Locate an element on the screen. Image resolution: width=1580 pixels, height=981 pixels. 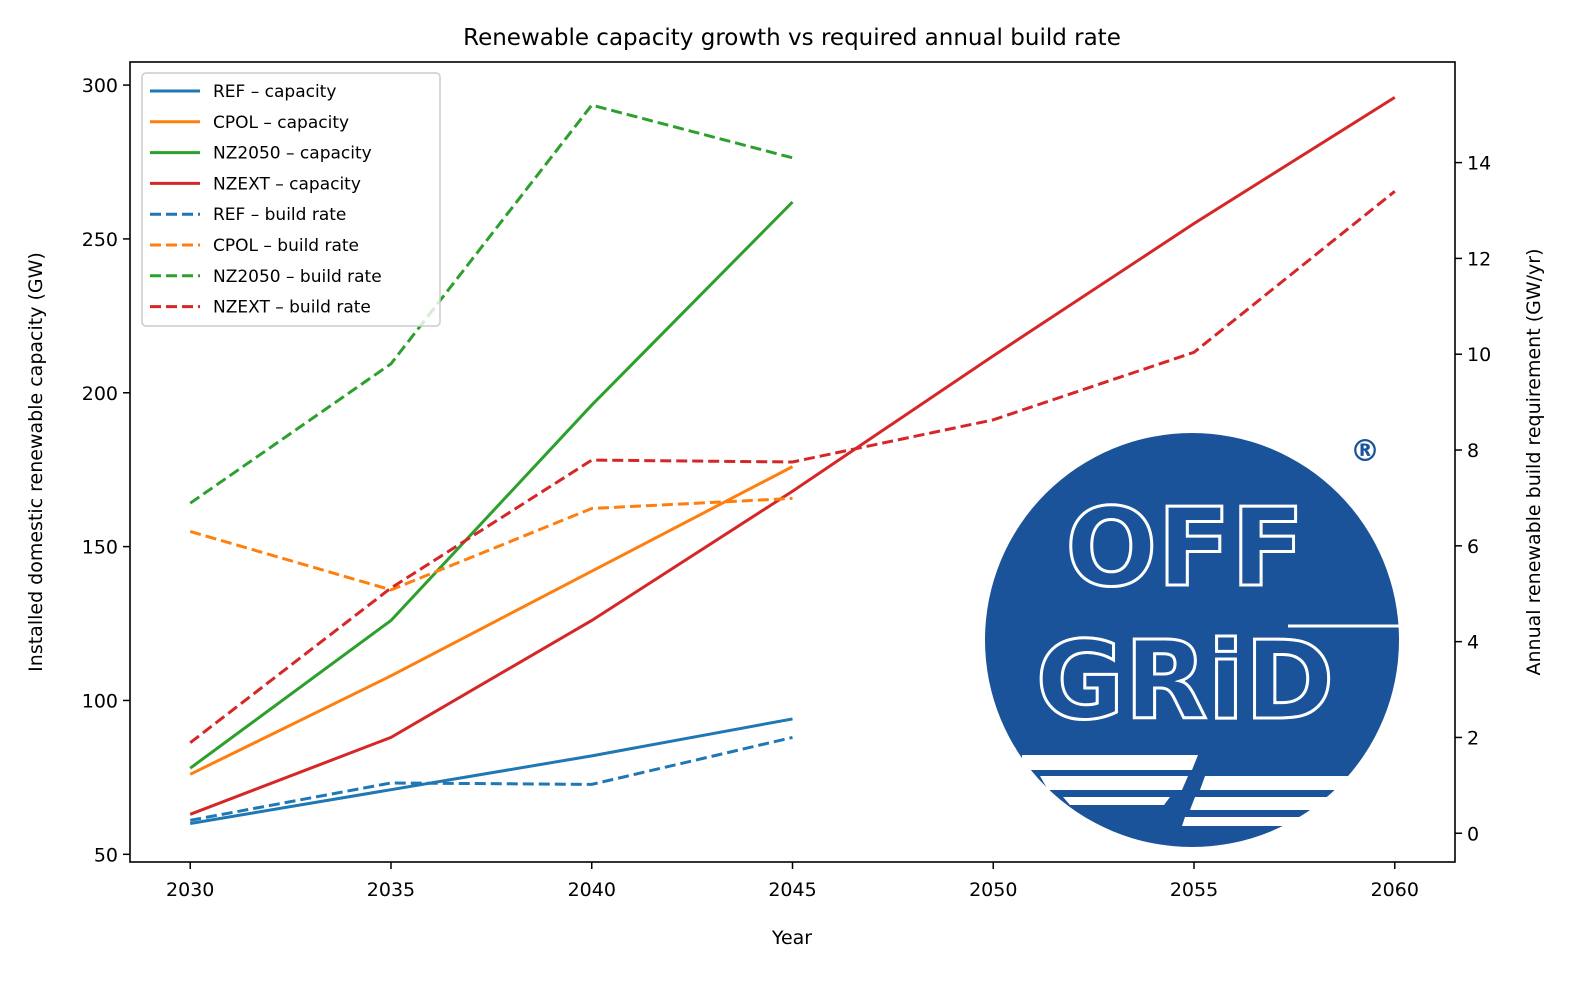
legend-label-5: CPOL – build rate is located at coordinates (286, 246).